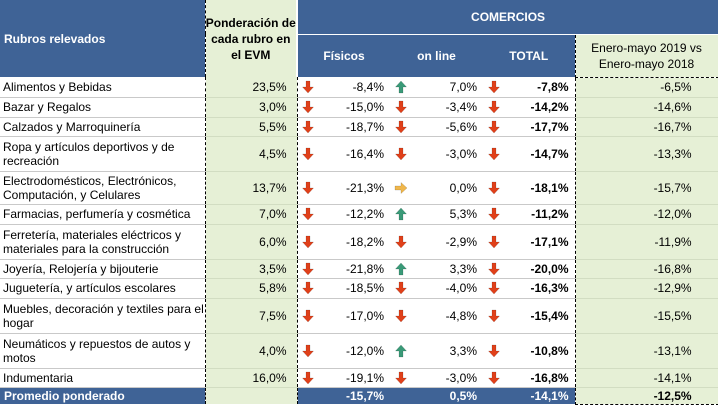  What do you see at coordinates (102, 127) in the screenshot?
I see `rubro-label: Calzados y Marroquinería` at bounding box center [102, 127].